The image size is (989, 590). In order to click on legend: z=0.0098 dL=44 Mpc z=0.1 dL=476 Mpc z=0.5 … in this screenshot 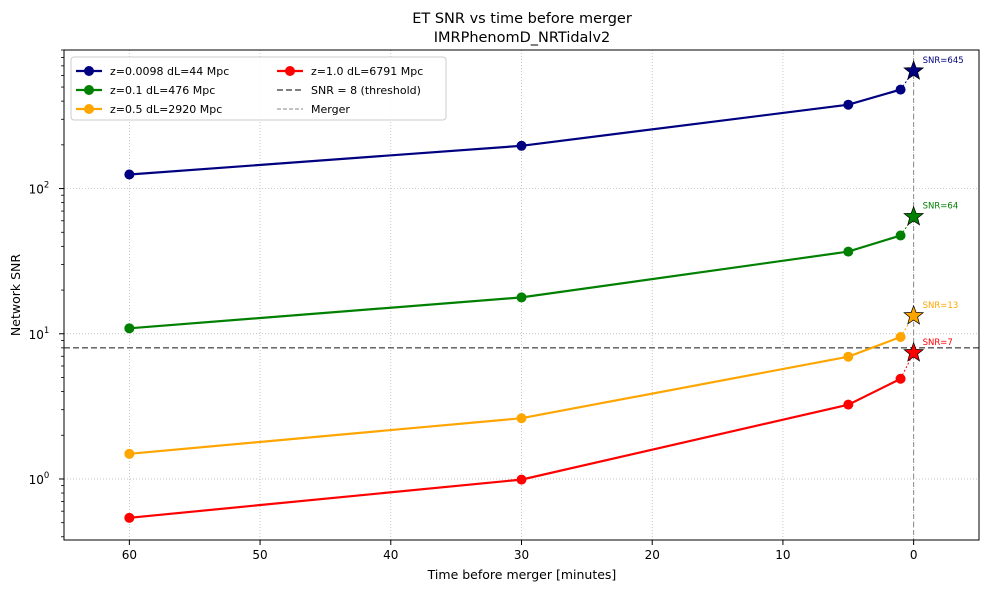, I will do `click(258, 88)`.